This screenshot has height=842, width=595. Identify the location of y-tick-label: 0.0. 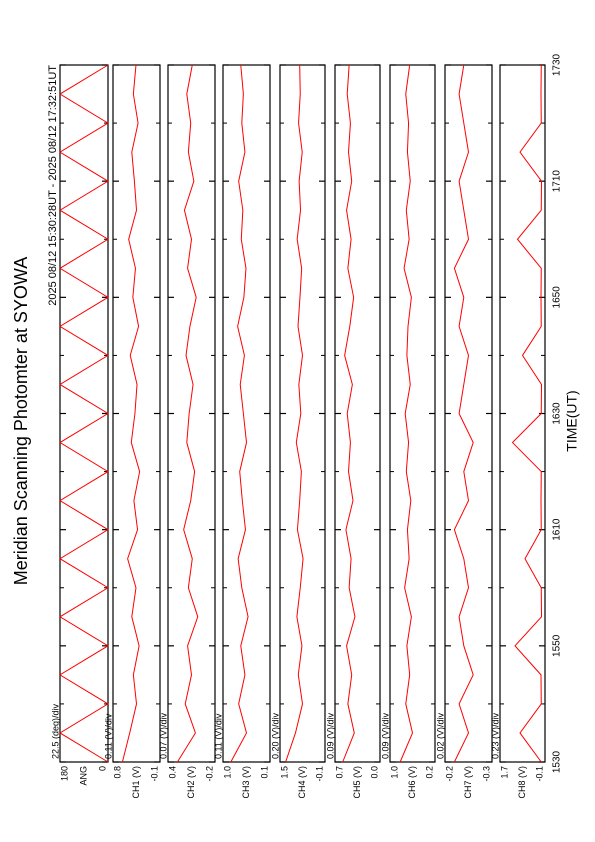
(374, 772).